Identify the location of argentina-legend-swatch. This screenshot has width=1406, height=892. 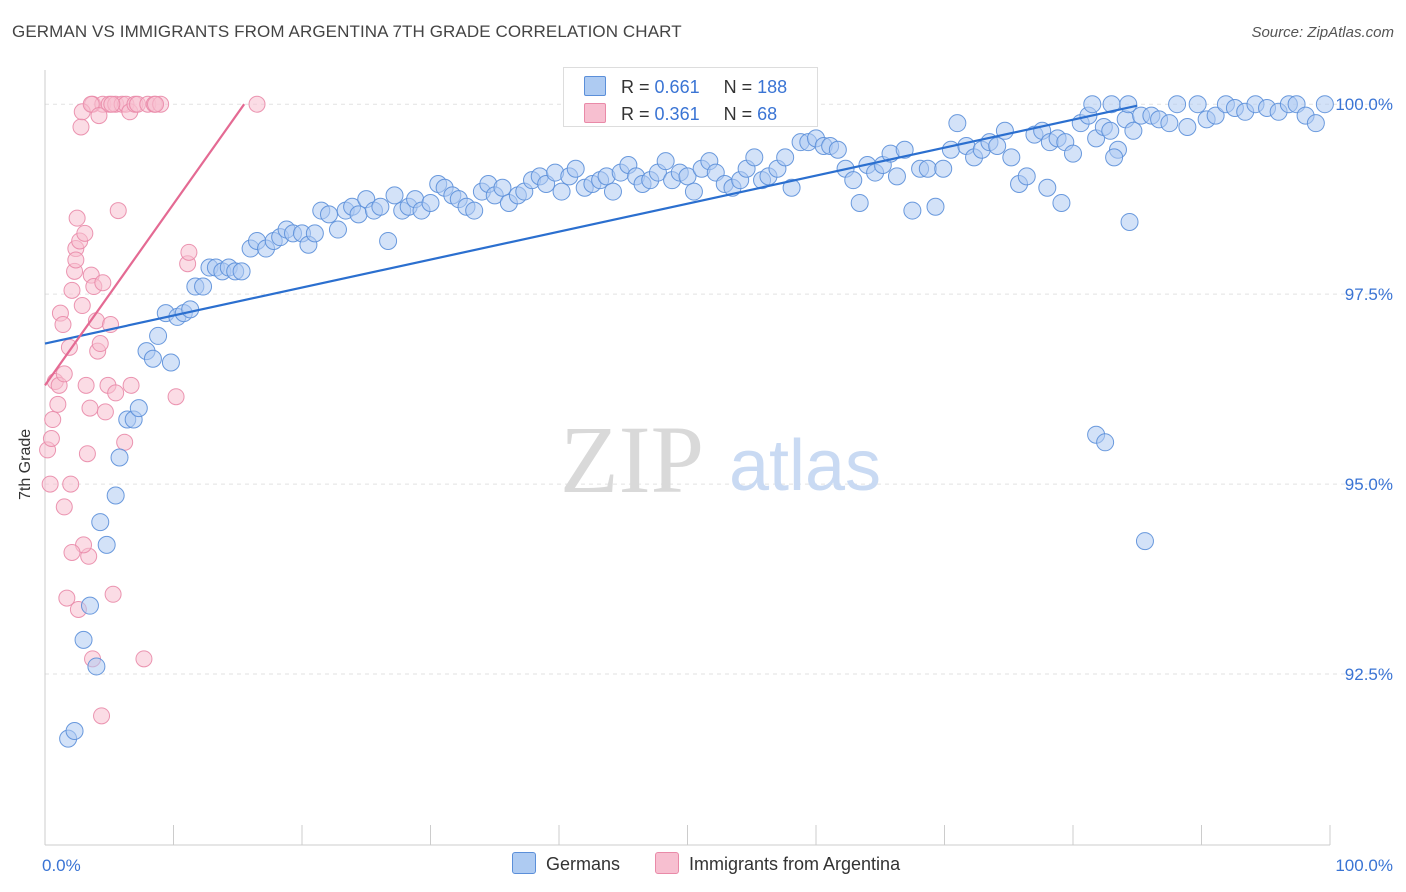
(667, 863).